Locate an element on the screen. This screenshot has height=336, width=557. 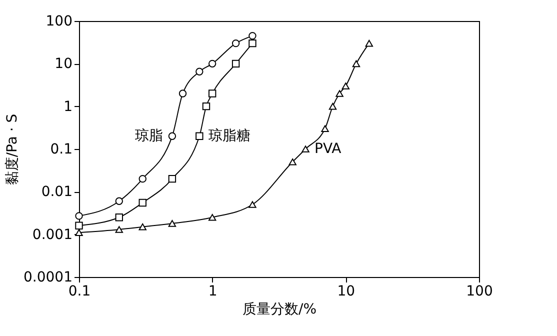
x-tick-label: 10 is located at coordinates (346, 292).